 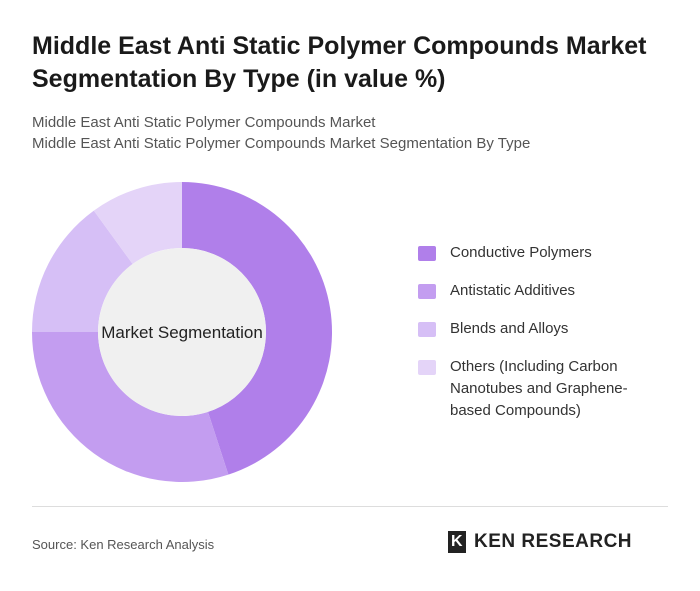 I want to click on legend-label: Antistatic Additives, so click(x=513, y=290).